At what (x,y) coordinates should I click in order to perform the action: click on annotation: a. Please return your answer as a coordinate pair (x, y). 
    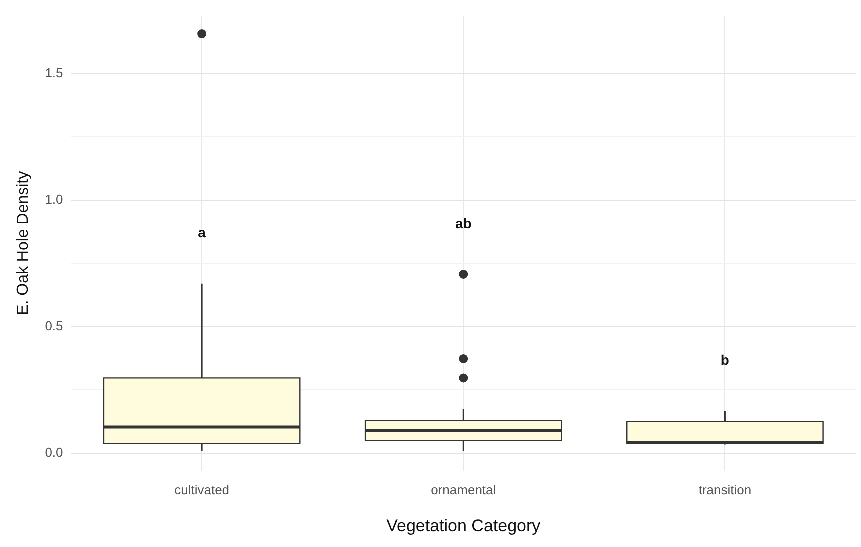
    Looking at the image, I should click on (202, 232).